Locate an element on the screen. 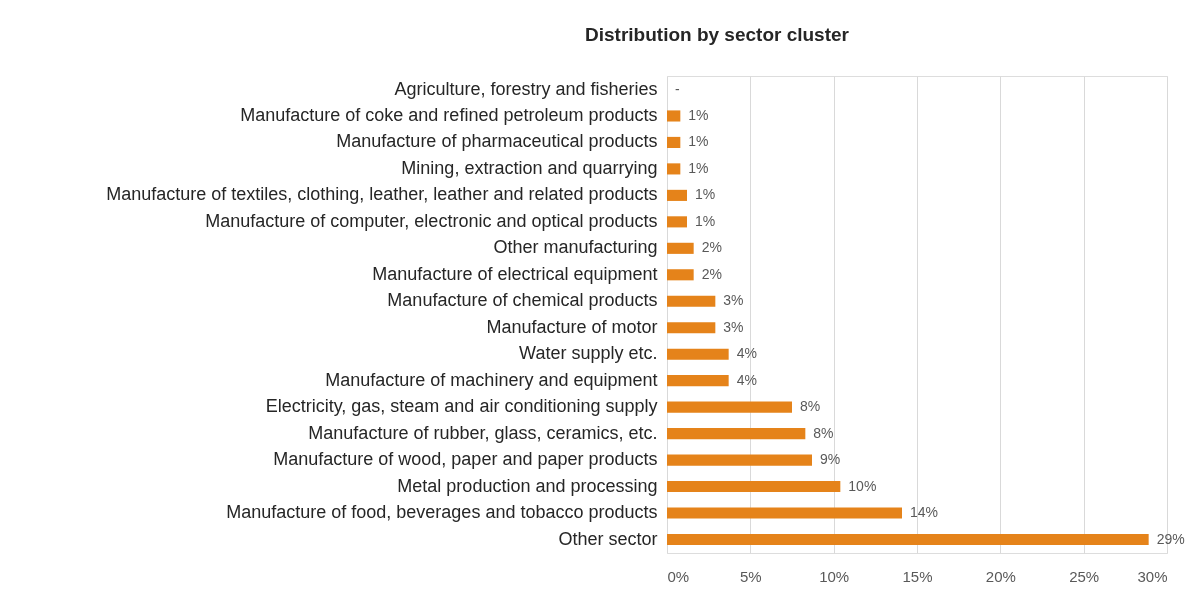  y-tick-label: Manufacture of rubber, glass, ceramics, etc. is located at coordinates (483, 432).